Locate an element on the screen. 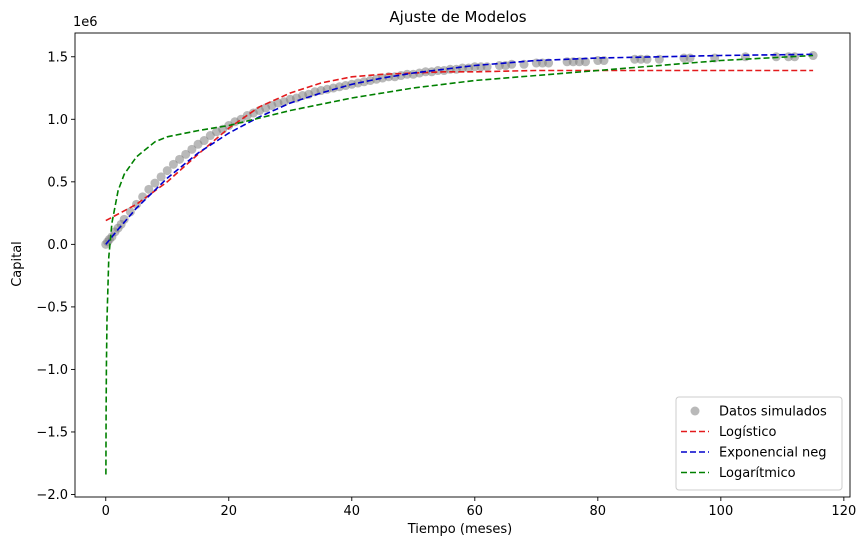  x-tick-label: 100 is located at coordinates (720, 511).